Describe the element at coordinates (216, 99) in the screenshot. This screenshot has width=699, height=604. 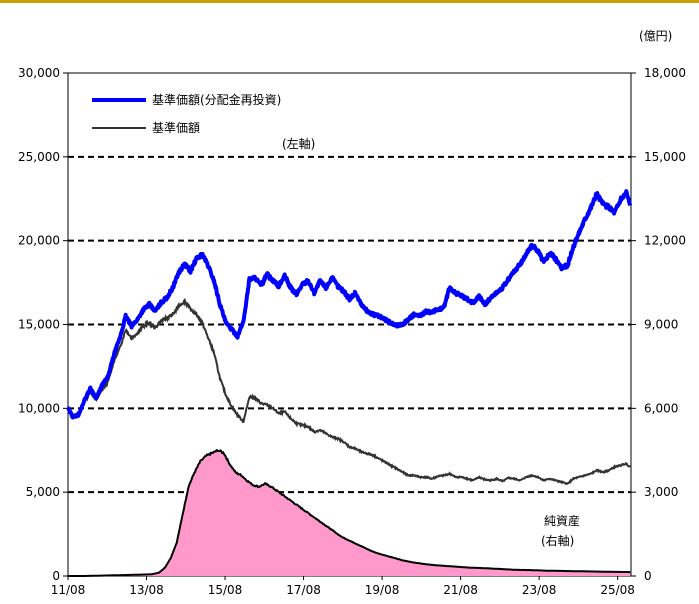
I see `legend-label-reinvested: 基準価額(分配金再投資)` at that location.